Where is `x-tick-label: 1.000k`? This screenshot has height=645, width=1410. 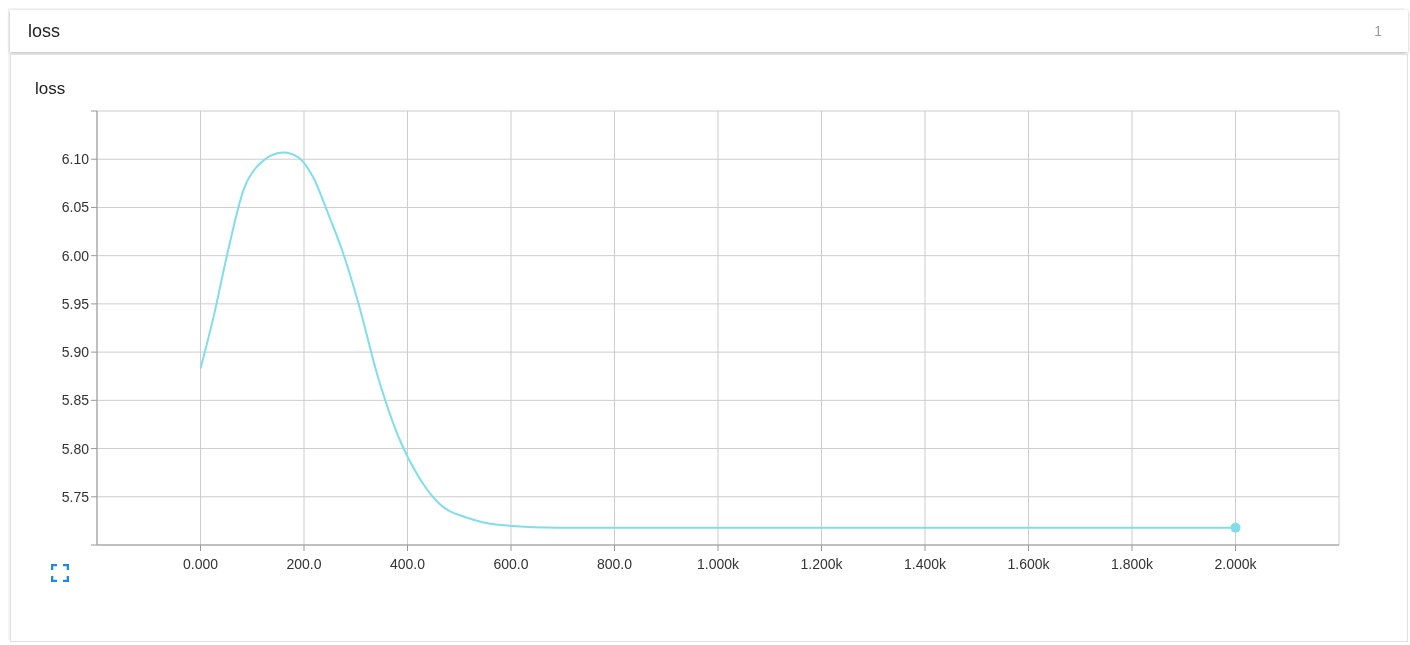 x-tick-label: 1.000k is located at coordinates (718, 563).